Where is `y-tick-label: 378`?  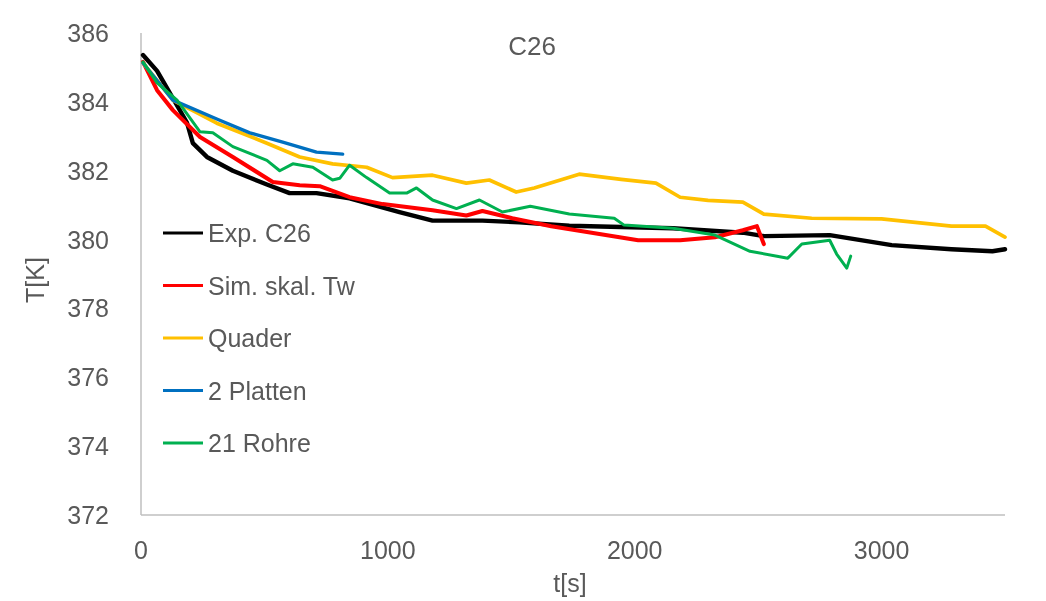
y-tick-label: 378 is located at coordinates (88, 308).